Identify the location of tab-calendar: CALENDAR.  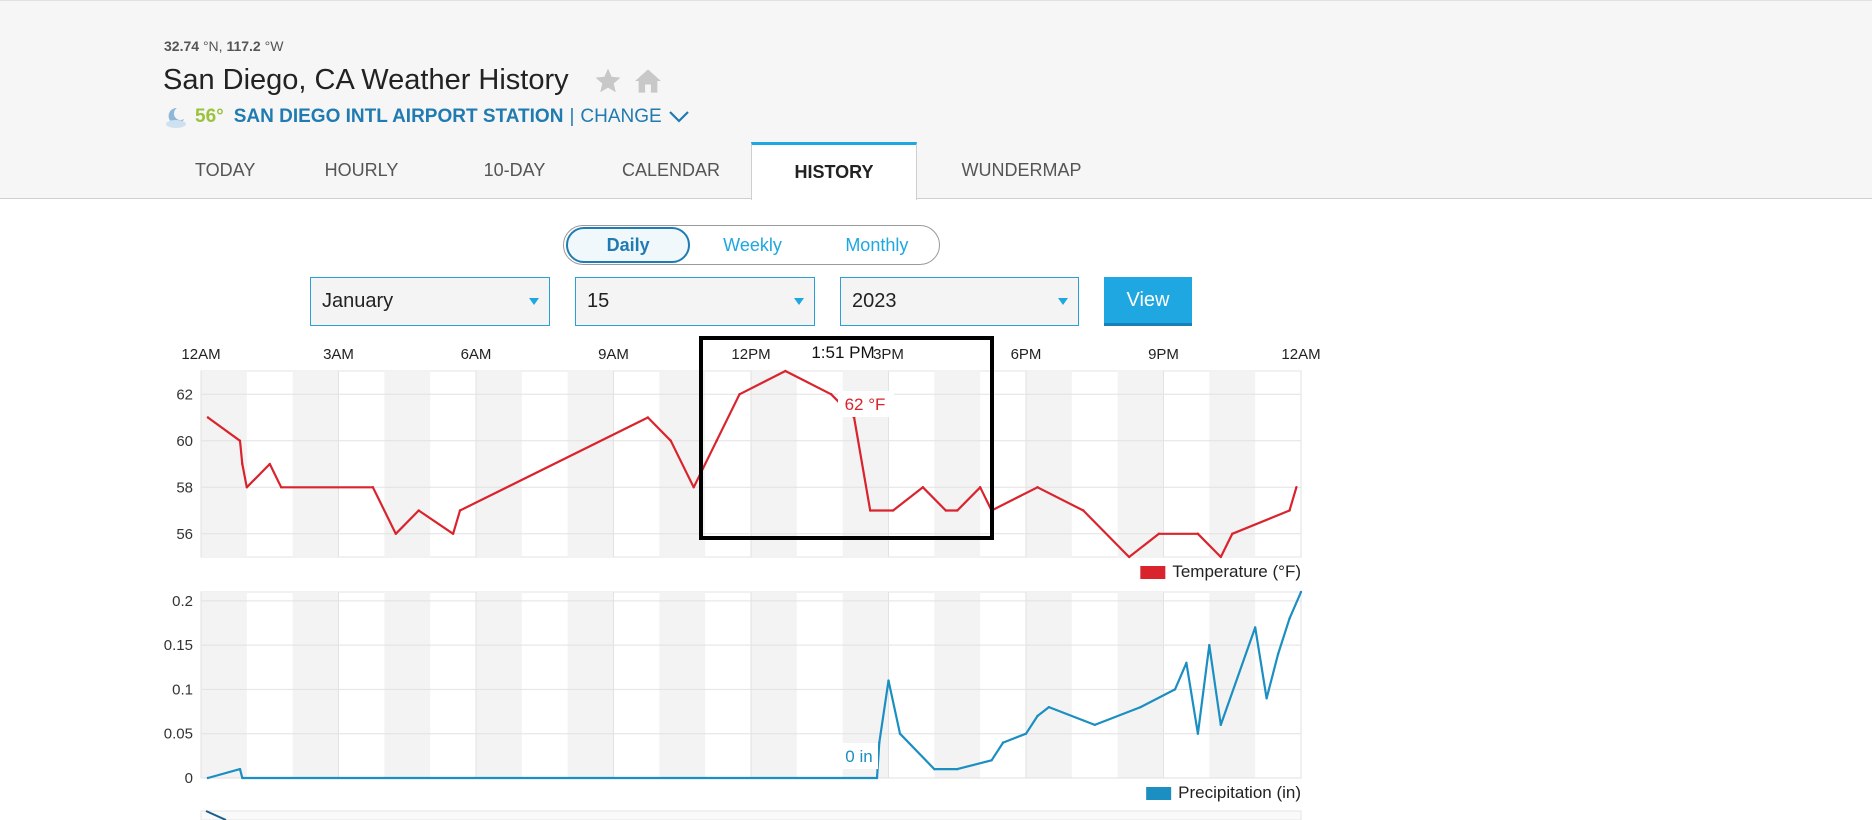
(671, 170).